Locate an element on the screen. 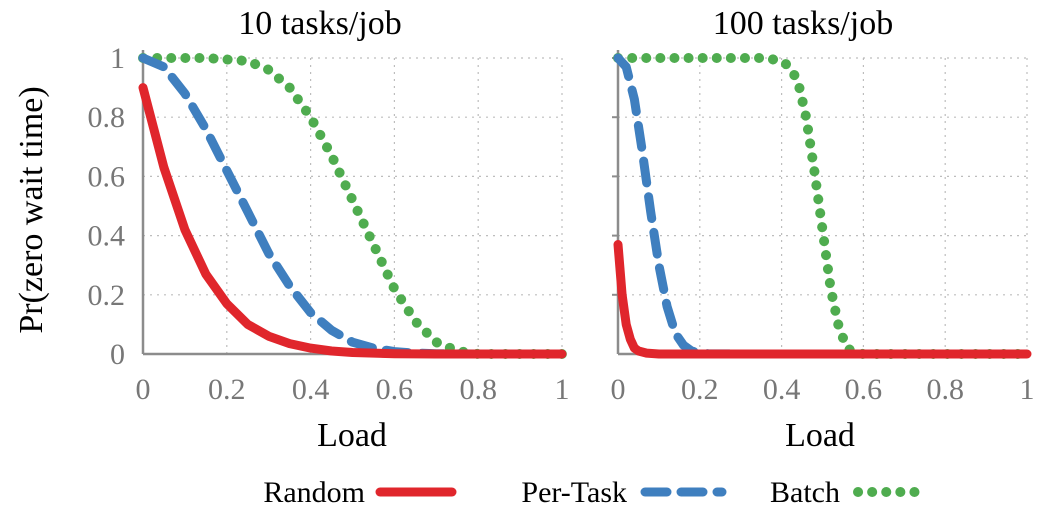 This screenshot has height=512, width=1050. legend-label-random: Random is located at coordinates (314, 492).